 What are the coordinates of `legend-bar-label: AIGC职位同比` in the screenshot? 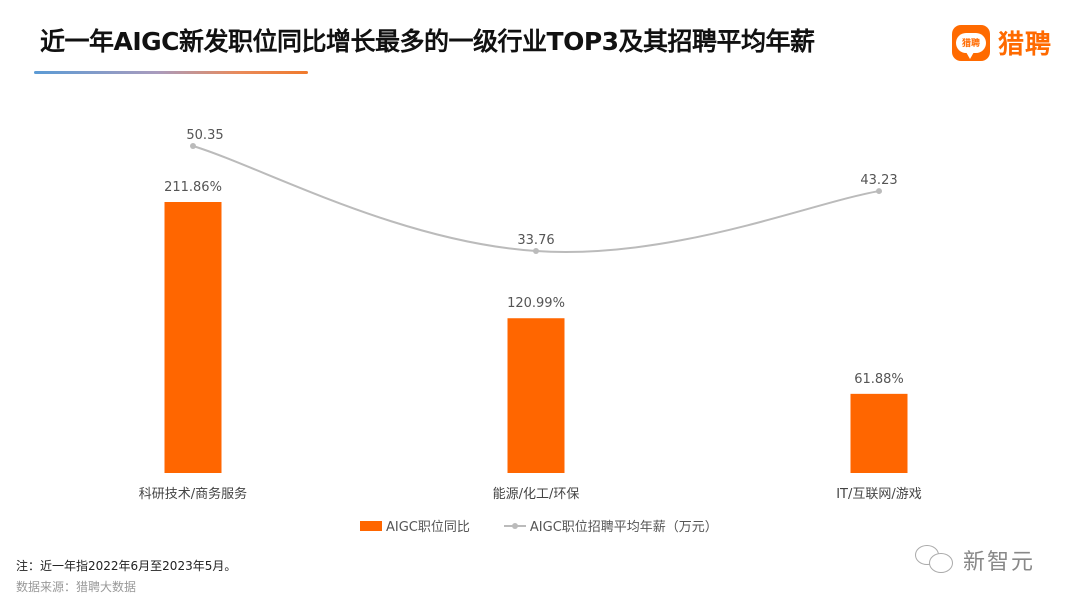 It's located at (428, 527).